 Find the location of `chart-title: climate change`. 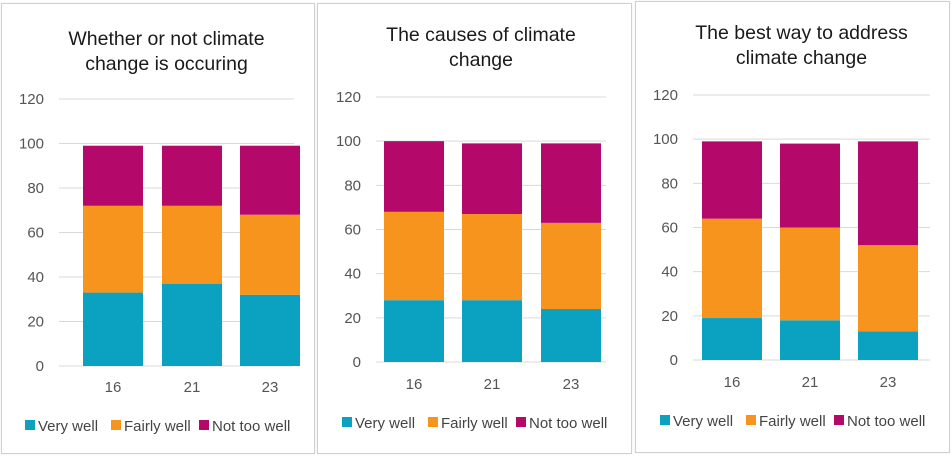

chart-title: climate change is located at coordinates (801, 58).